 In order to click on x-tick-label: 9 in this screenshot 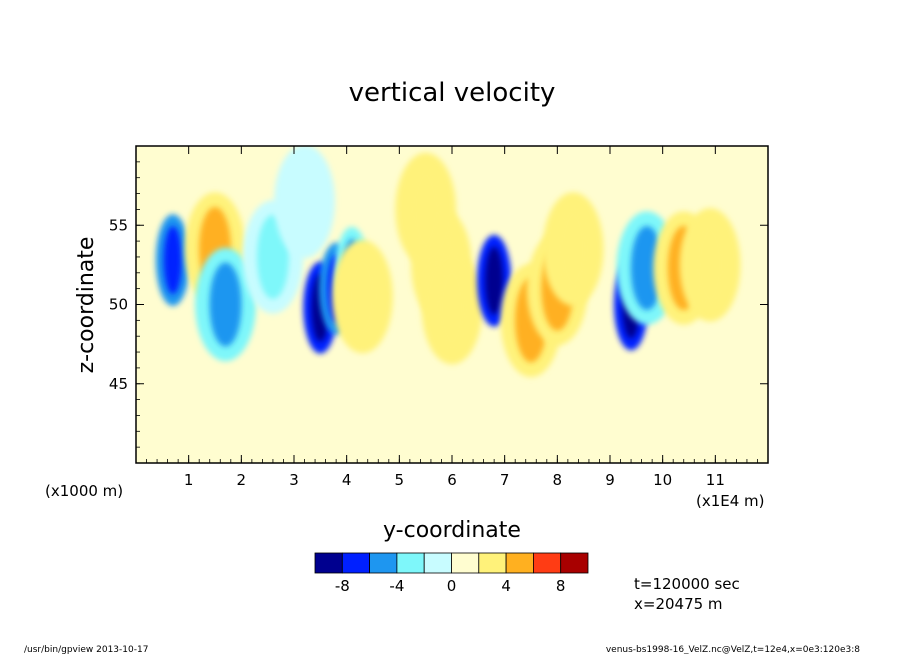, I will do `click(610, 480)`.